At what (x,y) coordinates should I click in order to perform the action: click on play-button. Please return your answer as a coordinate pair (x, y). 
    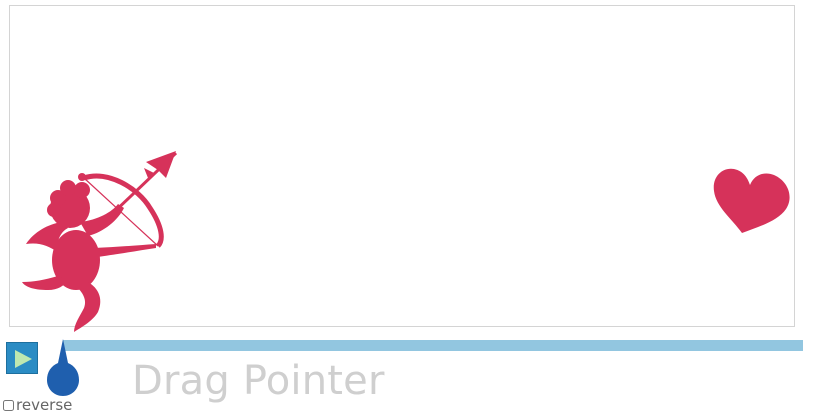
    Looking at the image, I should click on (22, 358).